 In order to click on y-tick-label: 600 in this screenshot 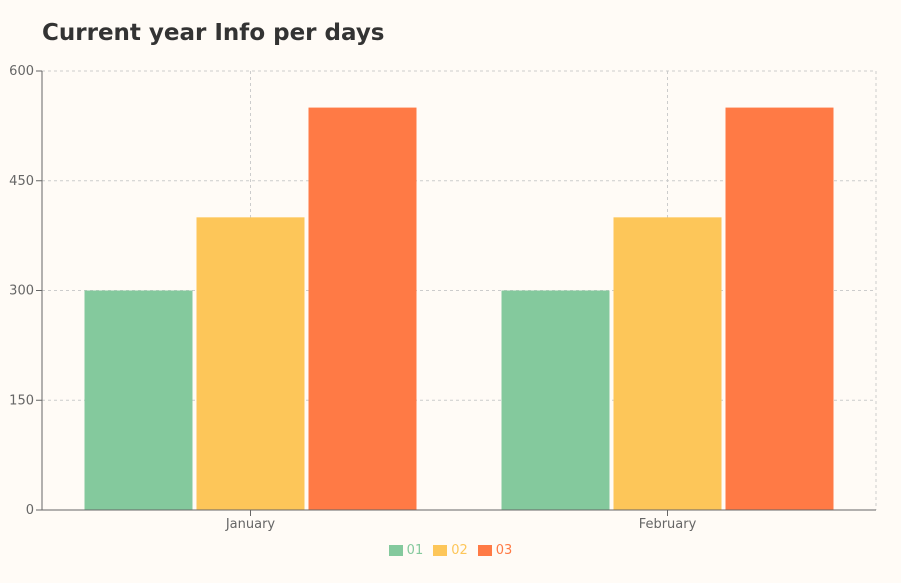, I will do `click(21, 71)`.